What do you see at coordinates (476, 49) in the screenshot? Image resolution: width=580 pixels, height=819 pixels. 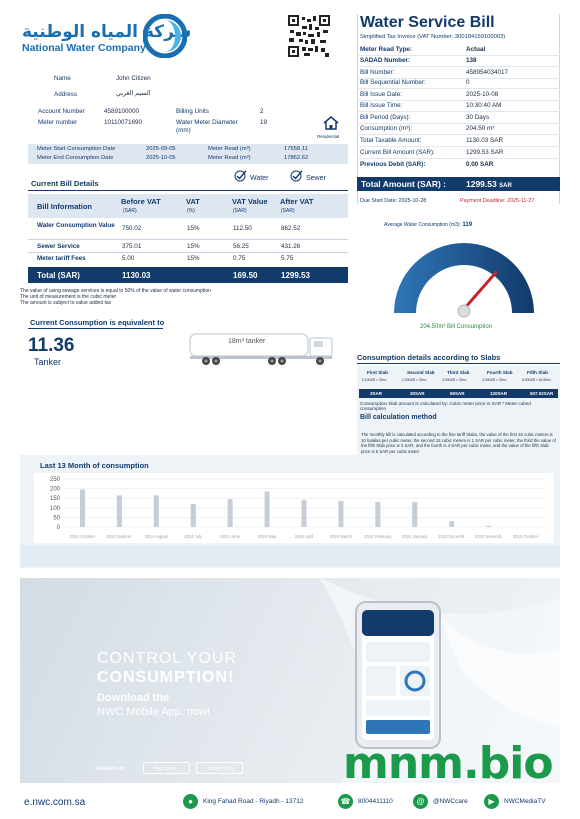 I see `bill-row-value: Actual` at bounding box center [476, 49].